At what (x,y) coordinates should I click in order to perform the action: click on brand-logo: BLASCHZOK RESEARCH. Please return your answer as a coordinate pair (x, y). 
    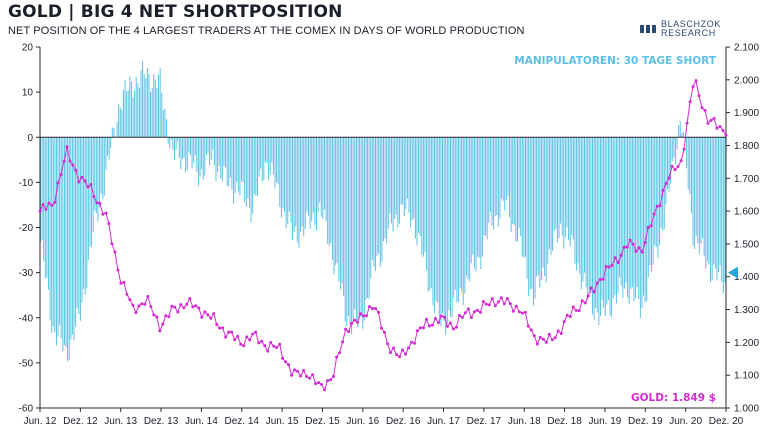
    Looking at the image, I should click on (680, 29).